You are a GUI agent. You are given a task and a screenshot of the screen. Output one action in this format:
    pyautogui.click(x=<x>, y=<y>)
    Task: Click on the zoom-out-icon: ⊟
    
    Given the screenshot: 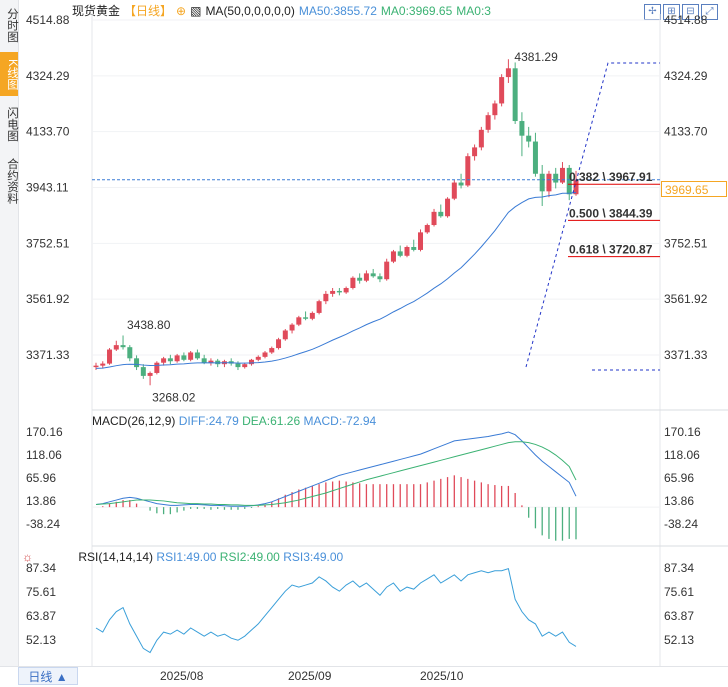 What is the action you would take?
    pyautogui.click(x=690, y=12)
    